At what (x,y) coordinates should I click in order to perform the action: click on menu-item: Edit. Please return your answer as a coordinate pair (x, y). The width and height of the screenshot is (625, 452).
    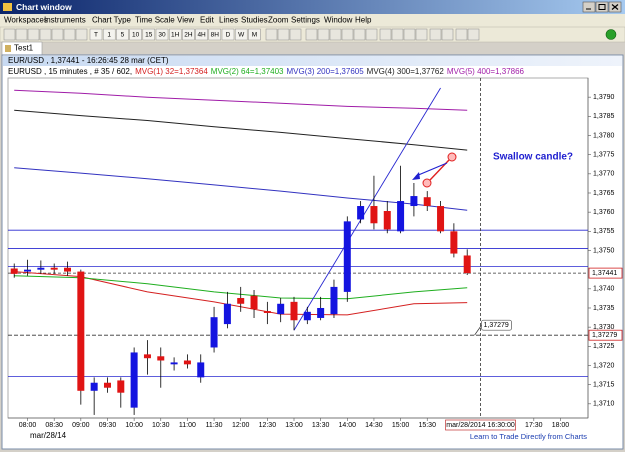
    Looking at the image, I should click on (207, 20).